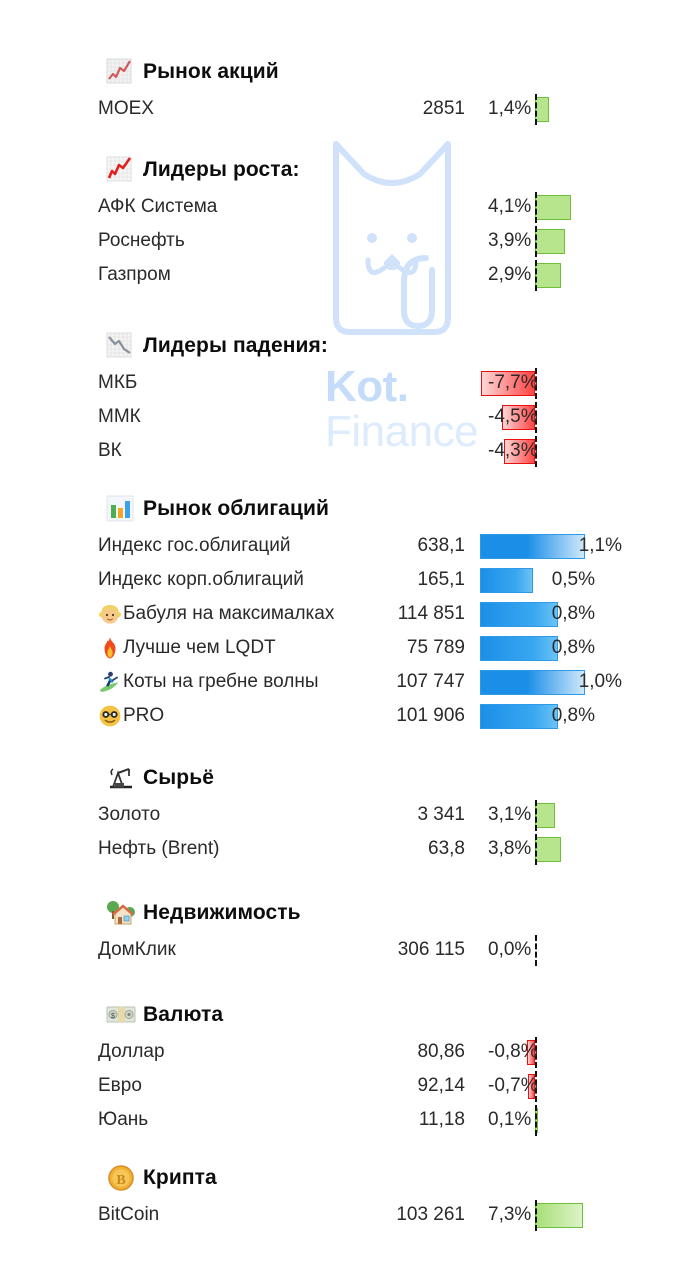 The width and height of the screenshot is (700, 1267). Describe the element at coordinates (131, 1051) in the screenshot. I see `row-label: Доллар` at that location.